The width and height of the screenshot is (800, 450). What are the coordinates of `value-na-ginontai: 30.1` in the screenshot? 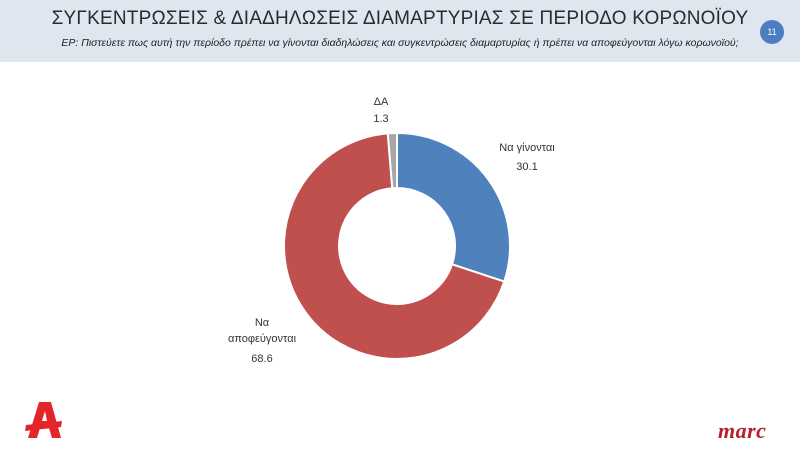 It's located at (526, 167).